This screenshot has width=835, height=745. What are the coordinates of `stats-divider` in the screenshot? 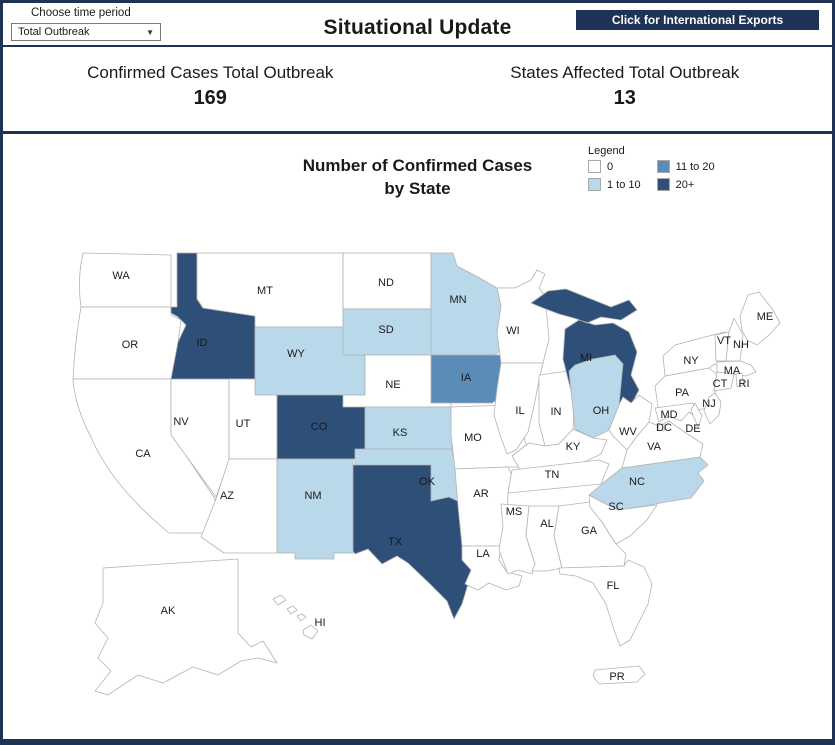 It's located at (417, 132).